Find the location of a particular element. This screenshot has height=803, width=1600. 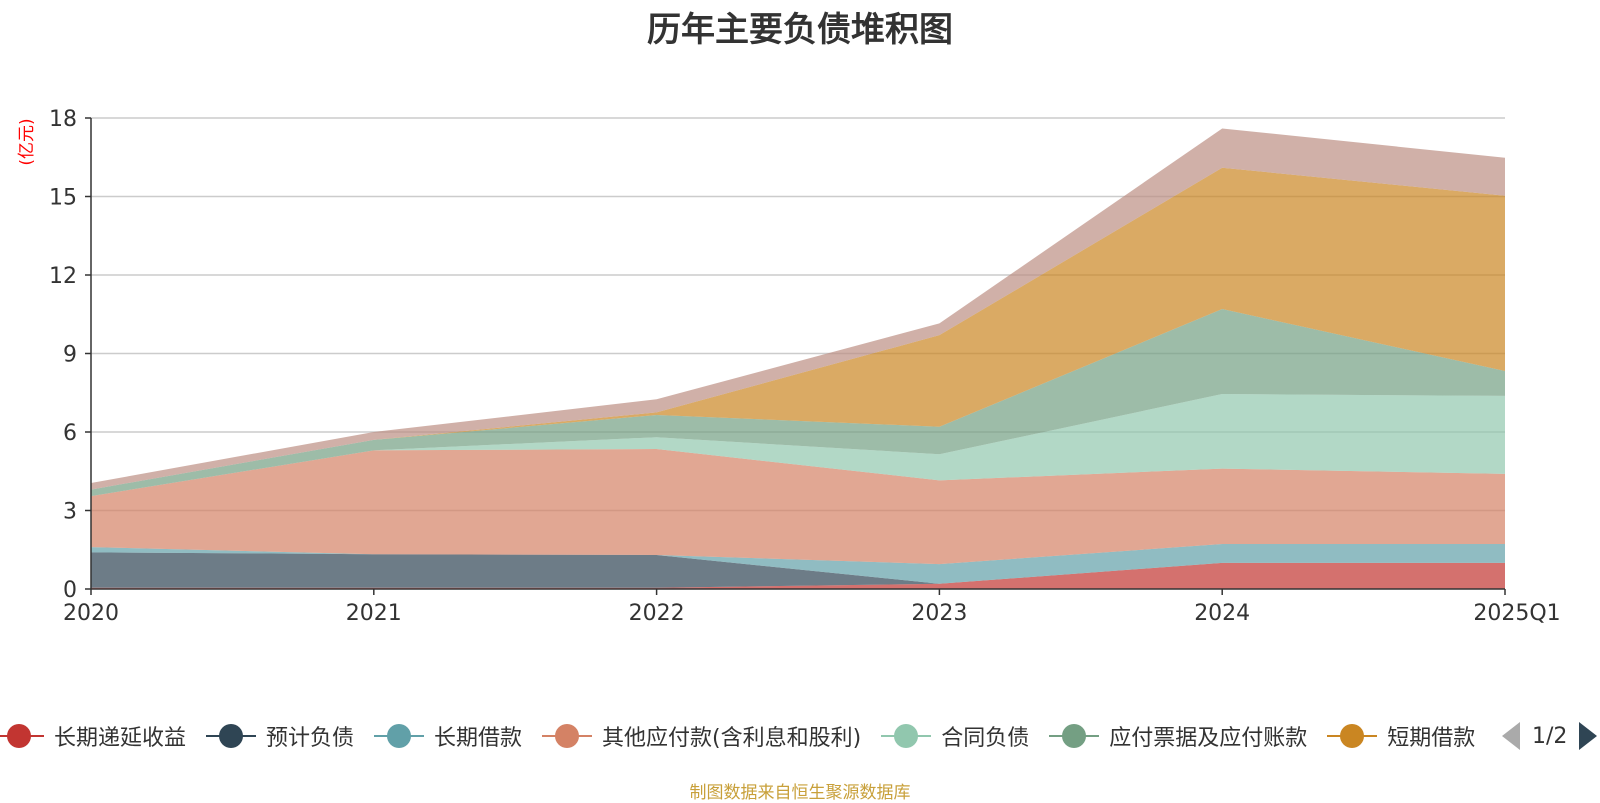

legend-item-label: 其他应付款(含利息和股利) is located at coordinates (732, 738).